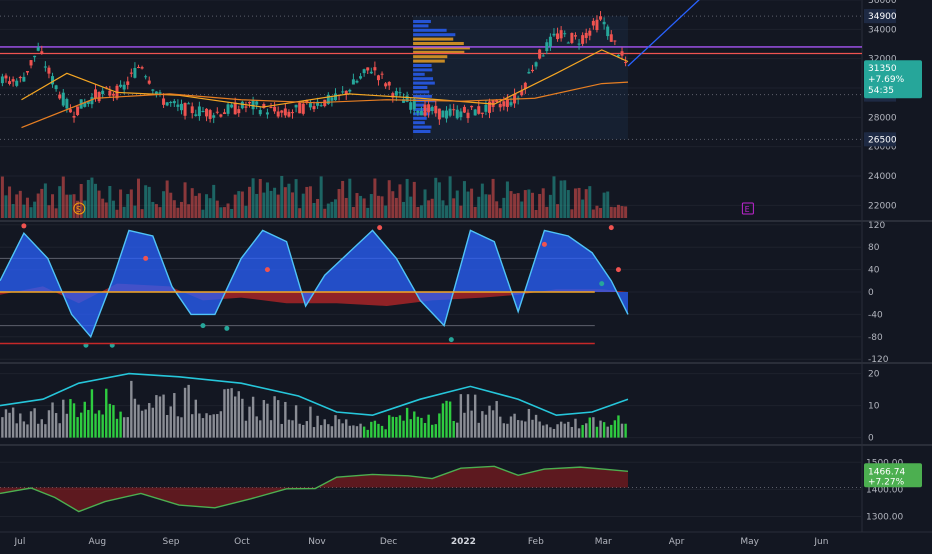 The height and width of the screenshot is (554, 932). What do you see at coordinates (536, 542) in the screenshot?
I see `time-axis-label: Feb` at bounding box center [536, 542].